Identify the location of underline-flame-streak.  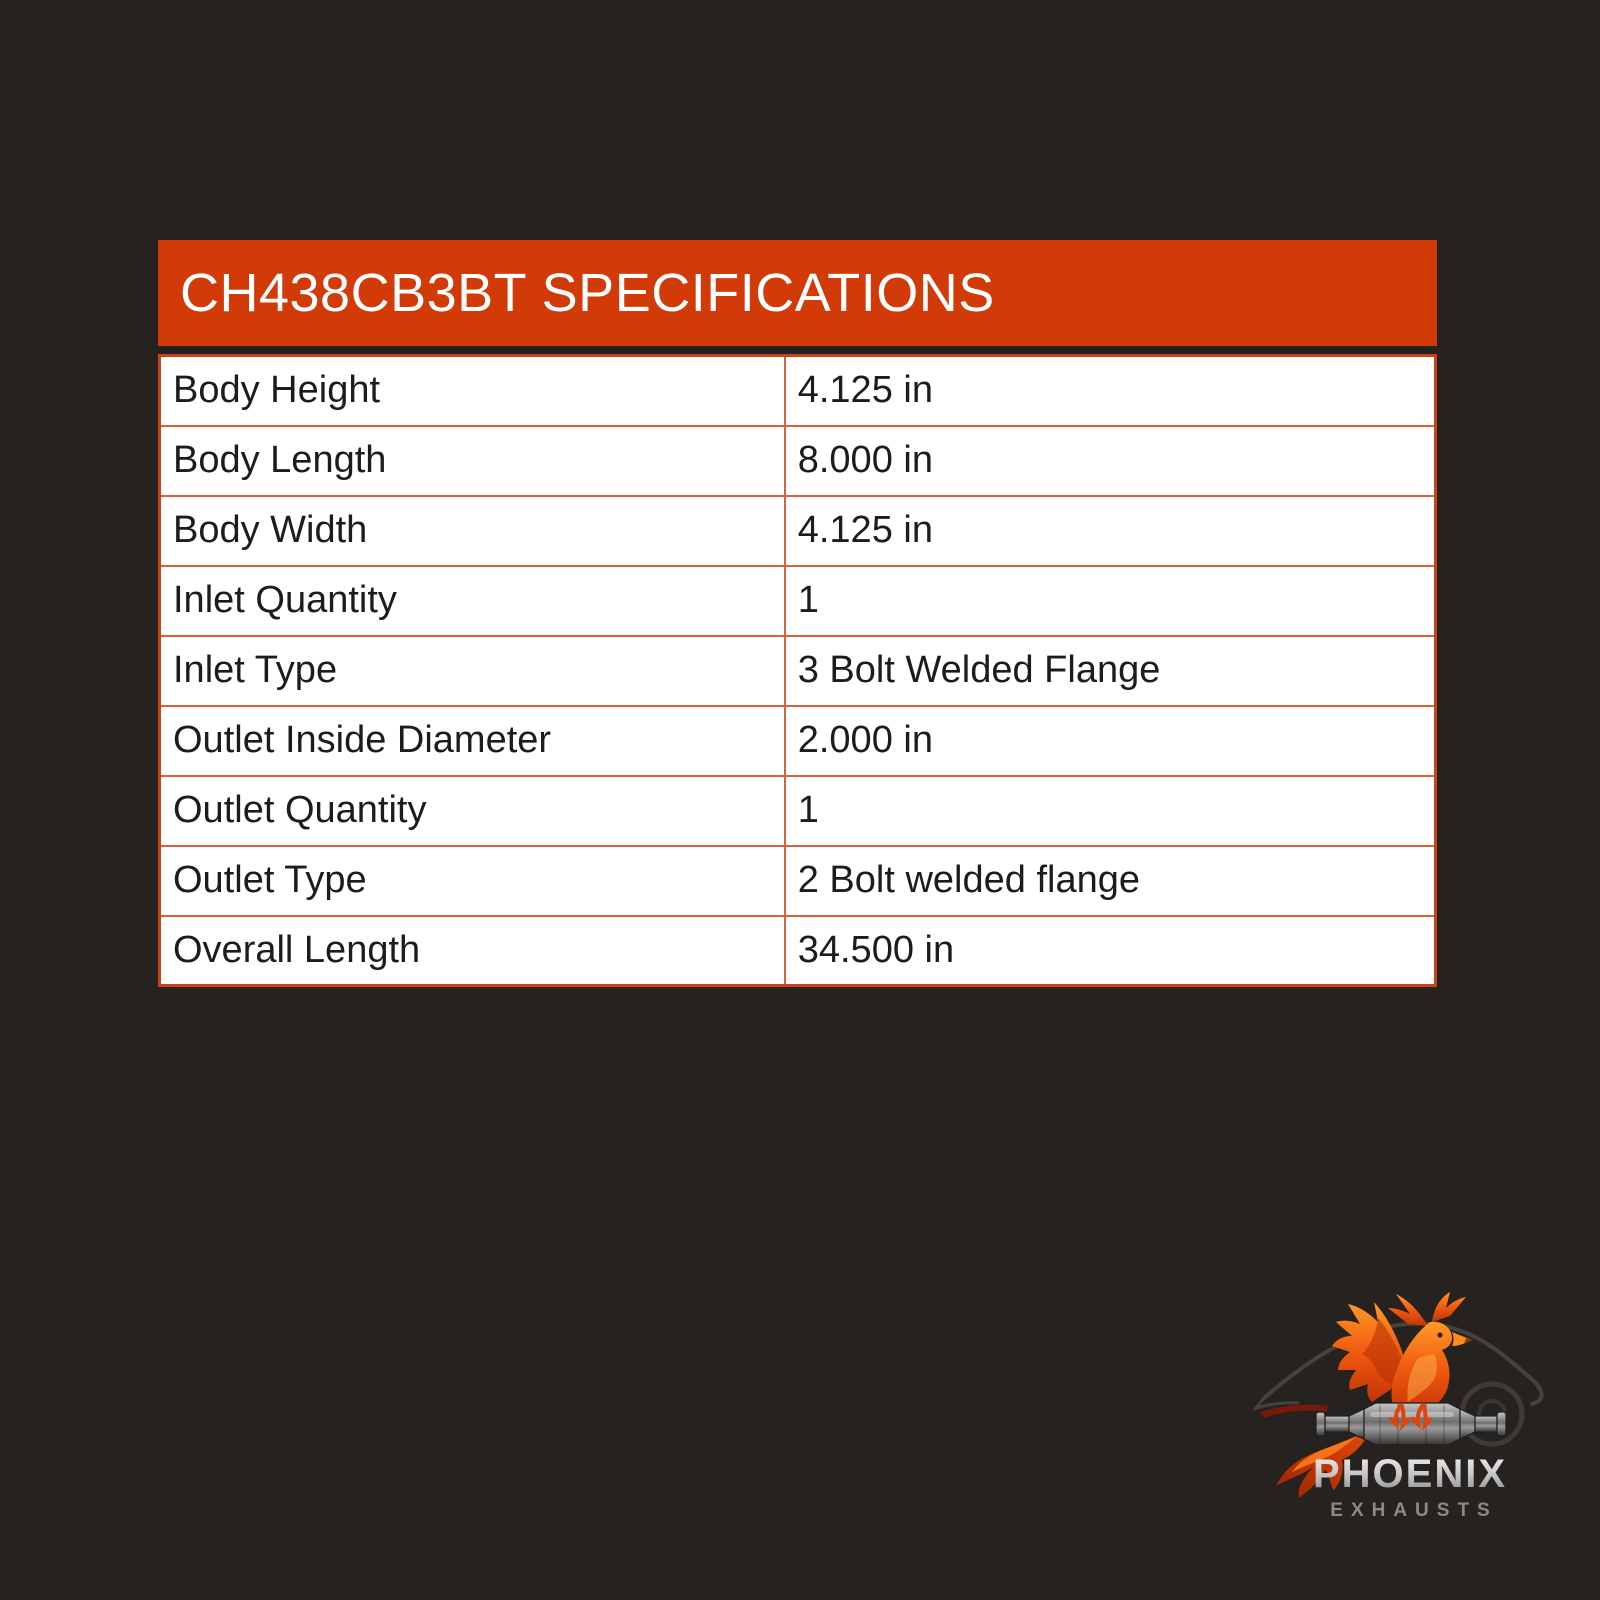
(1294, 1411).